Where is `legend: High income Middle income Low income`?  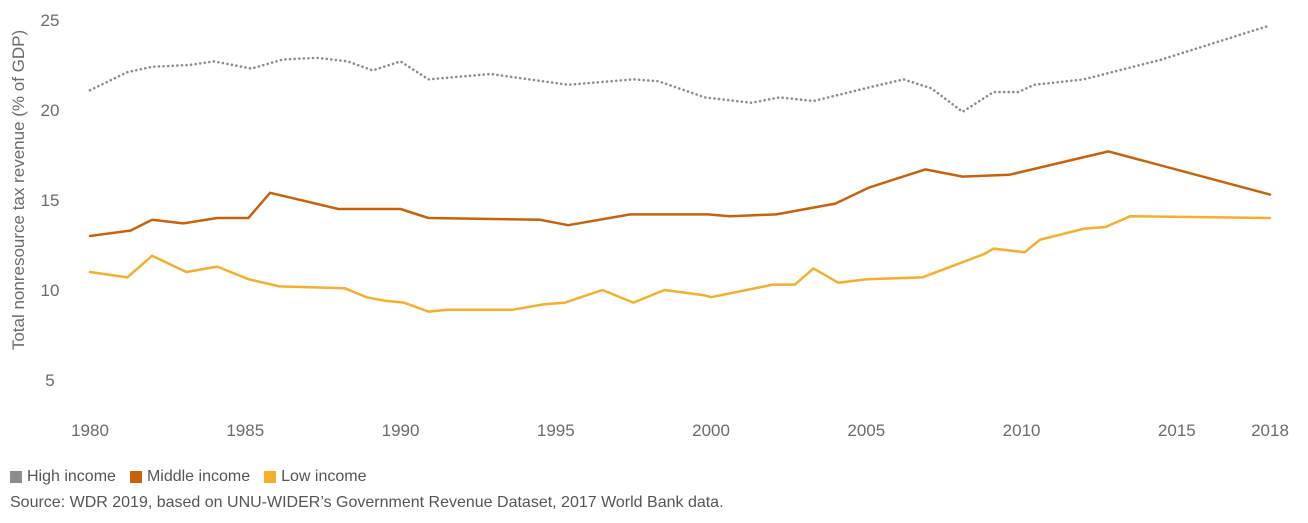
legend: High income Middle income Low income is located at coordinates (195, 477).